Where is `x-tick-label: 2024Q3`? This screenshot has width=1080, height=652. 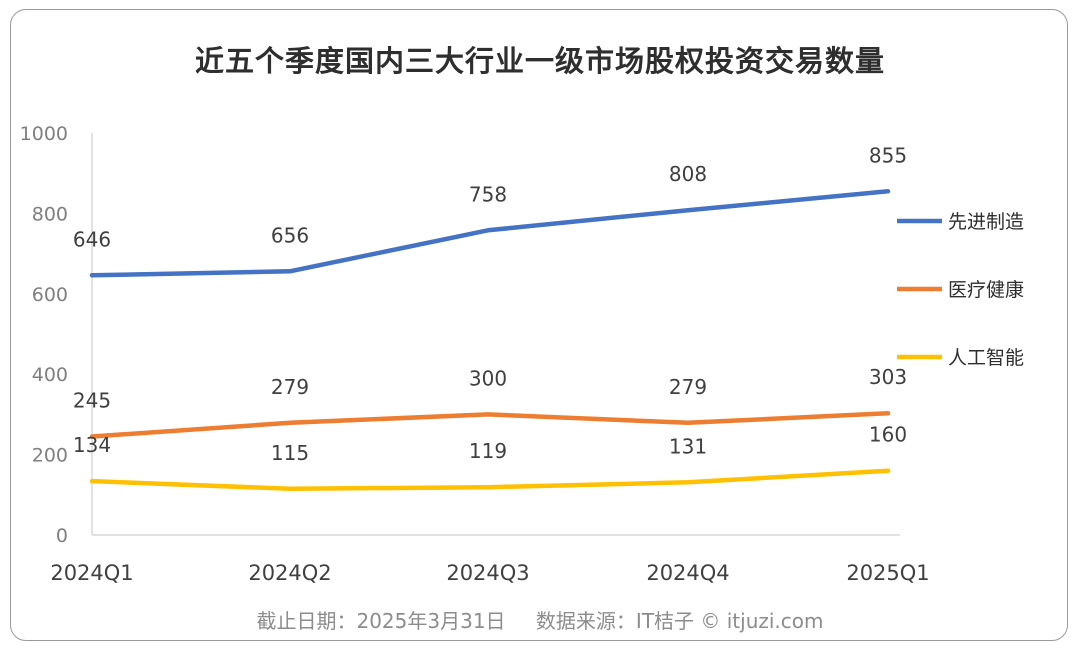 x-tick-label: 2024Q3 is located at coordinates (487, 573).